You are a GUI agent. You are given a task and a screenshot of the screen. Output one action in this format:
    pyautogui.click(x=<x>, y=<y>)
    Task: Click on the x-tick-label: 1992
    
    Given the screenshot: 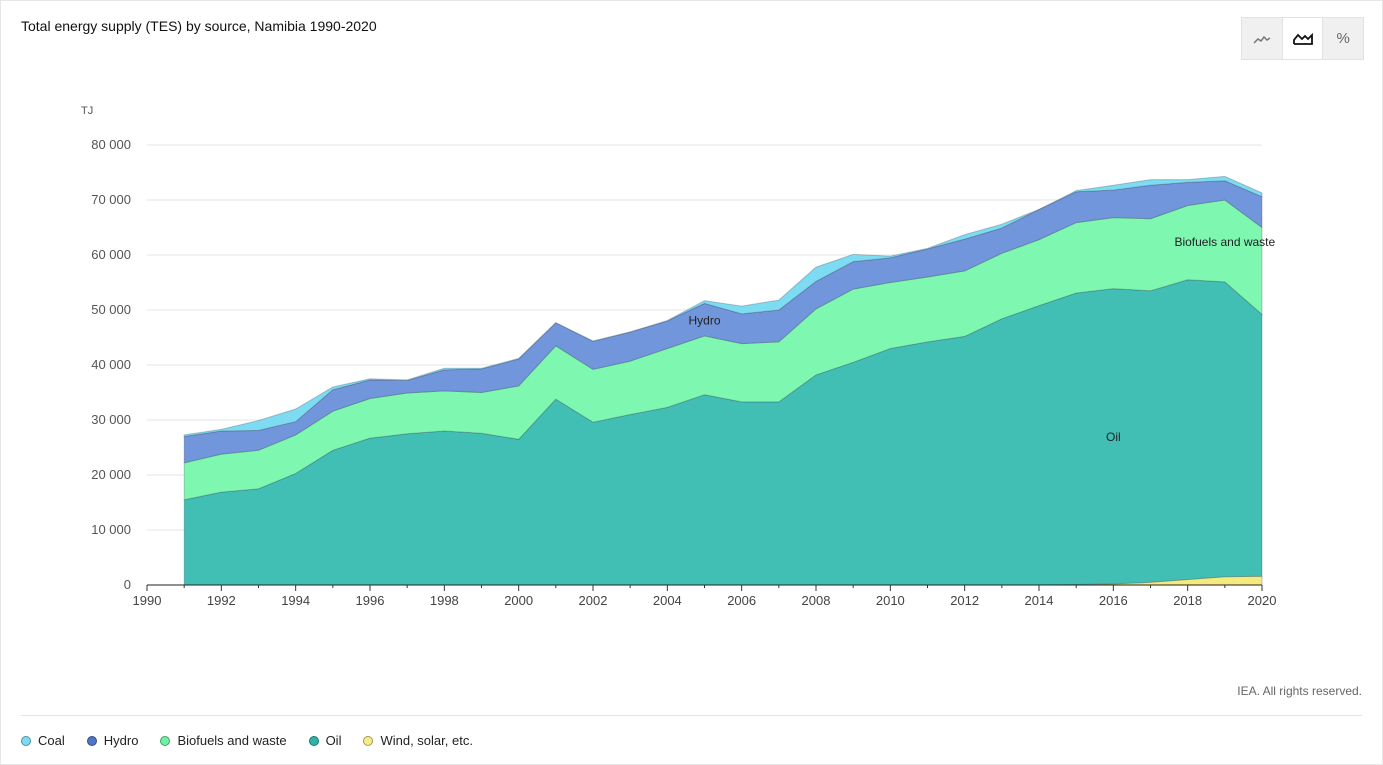 What is the action you would take?
    pyautogui.click(x=221, y=600)
    